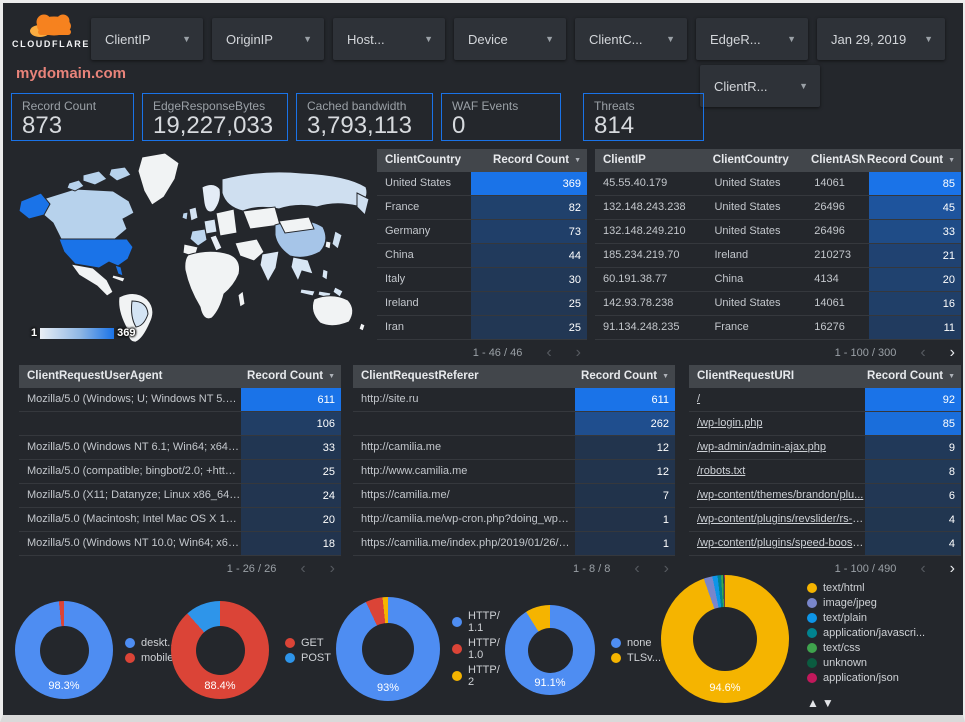 This screenshot has height=722, width=965. What do you see at coordinates (482, 328) in the screenshot?
I see `table-row: Iran 25` at bounding box center [482, 328].